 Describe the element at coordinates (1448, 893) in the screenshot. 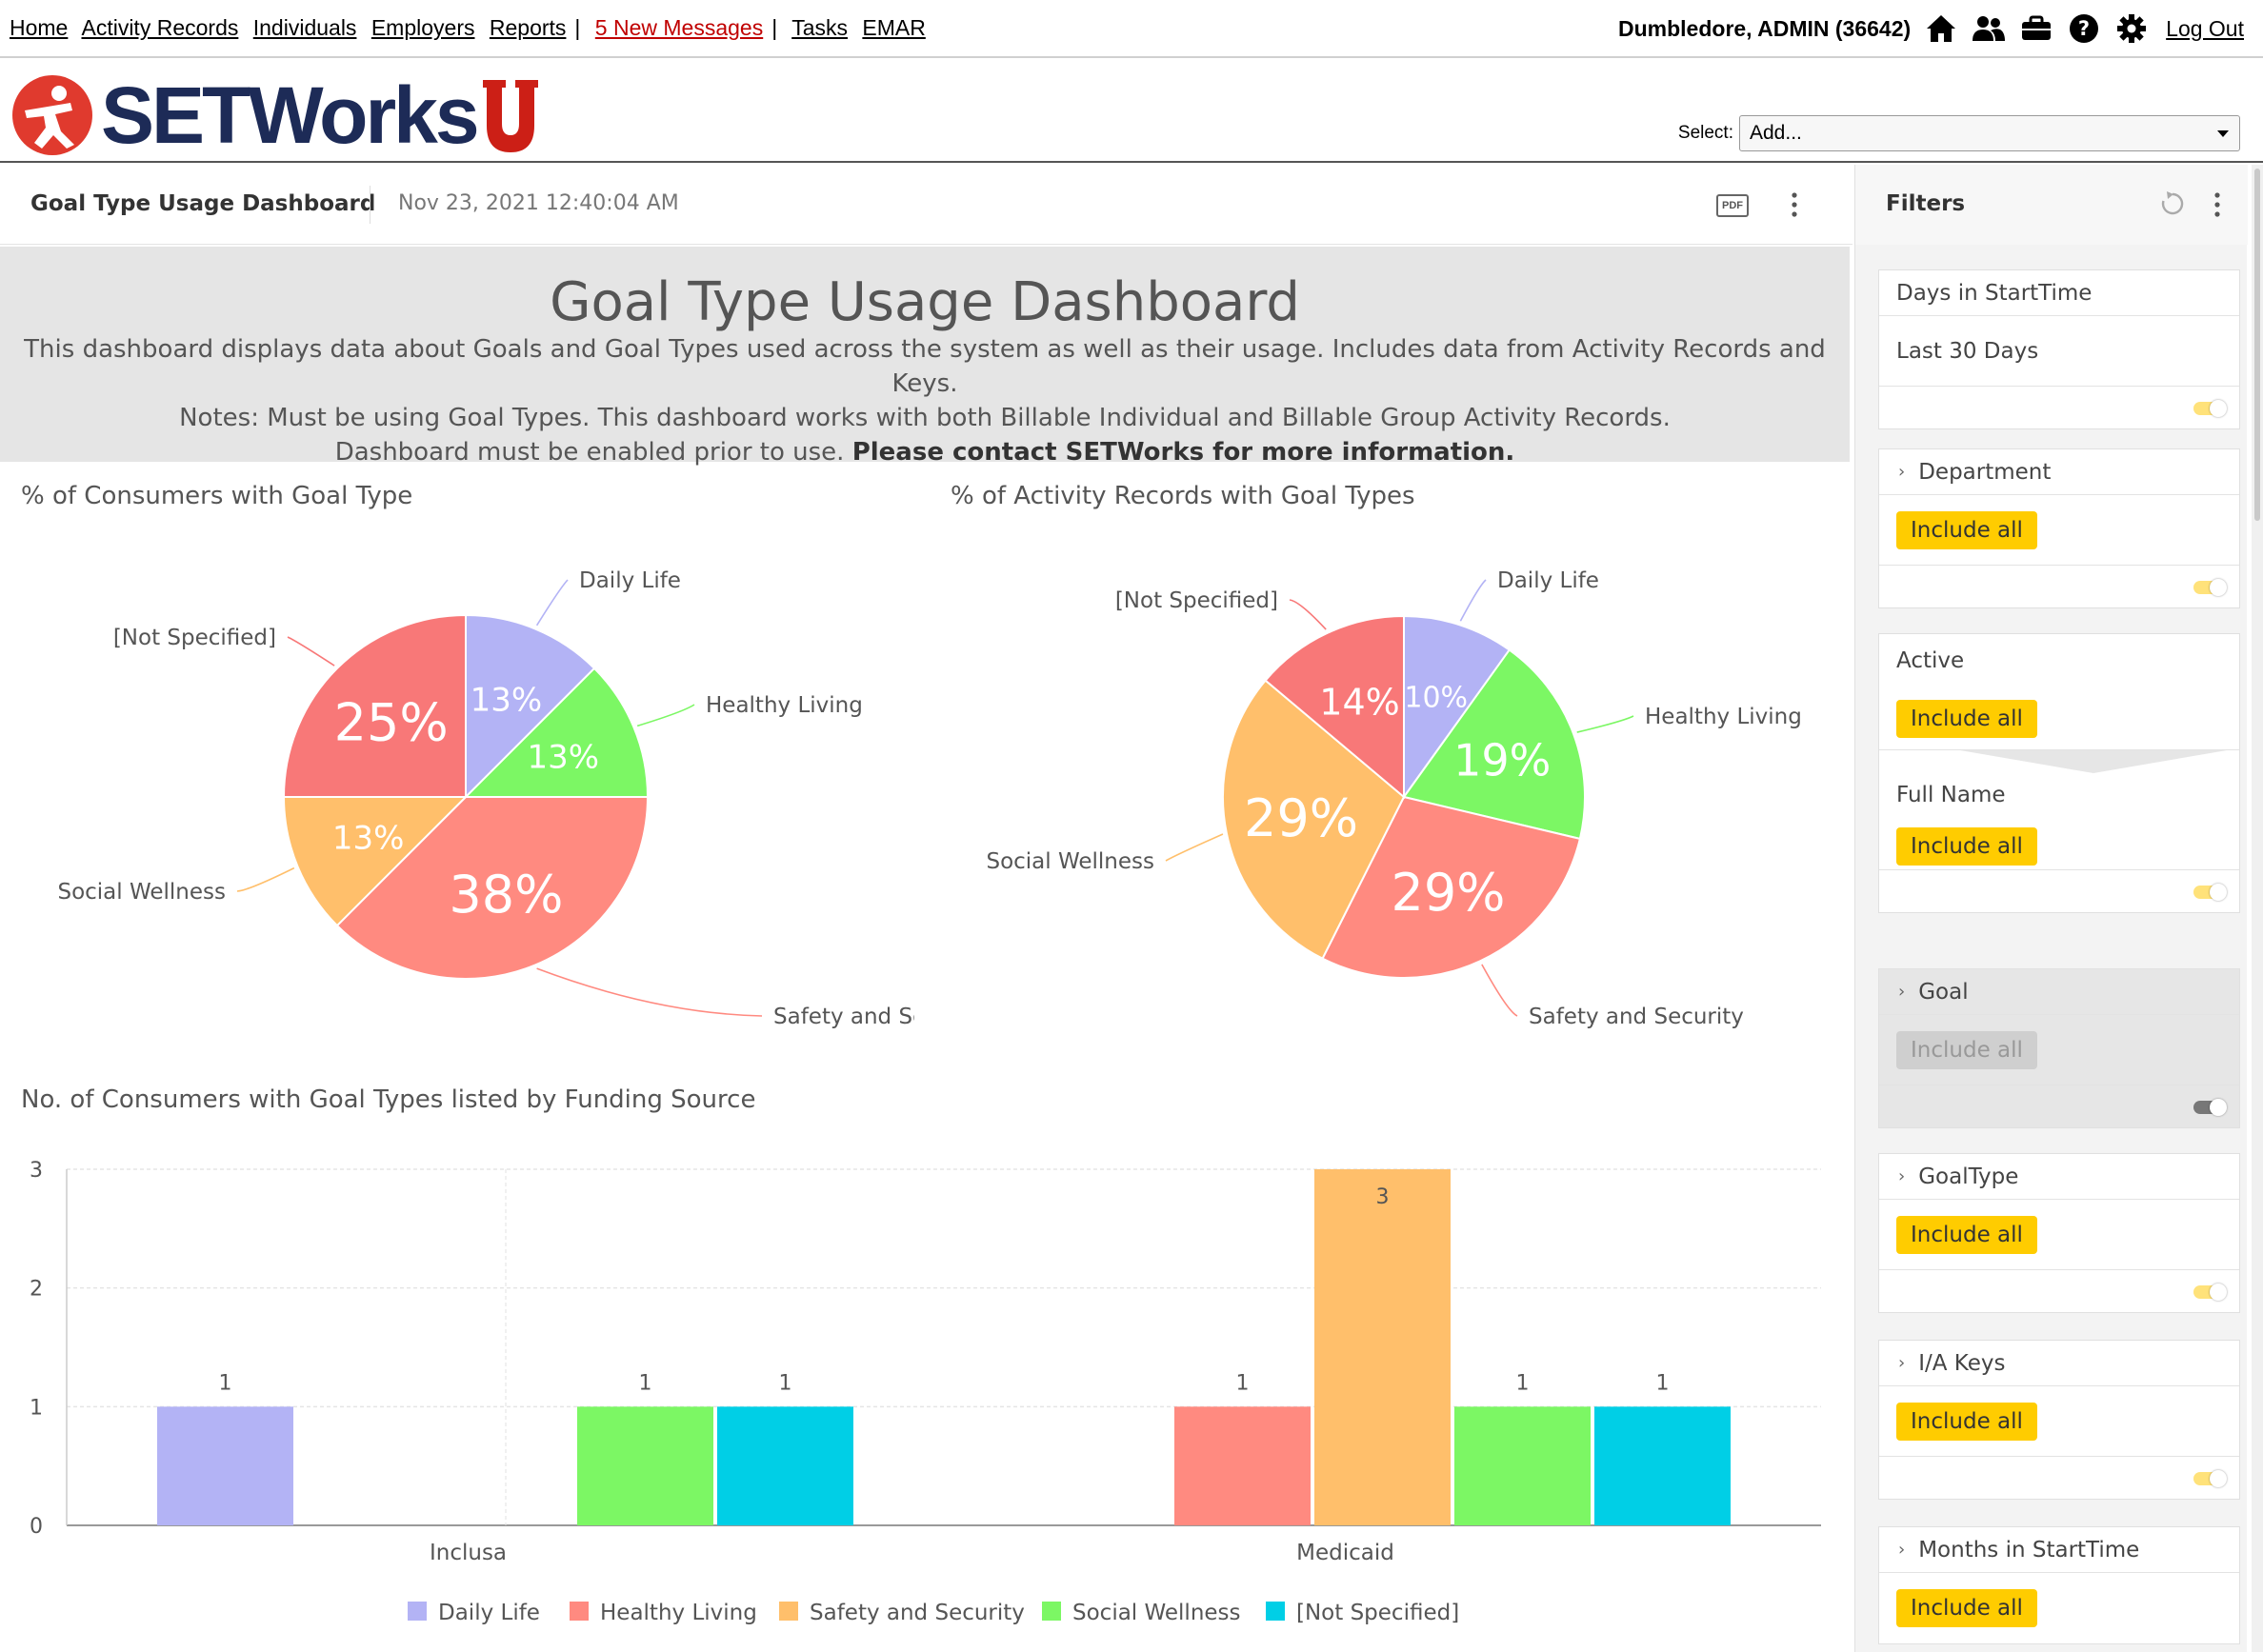

I see `pie-percent-label: 29%` at that location.